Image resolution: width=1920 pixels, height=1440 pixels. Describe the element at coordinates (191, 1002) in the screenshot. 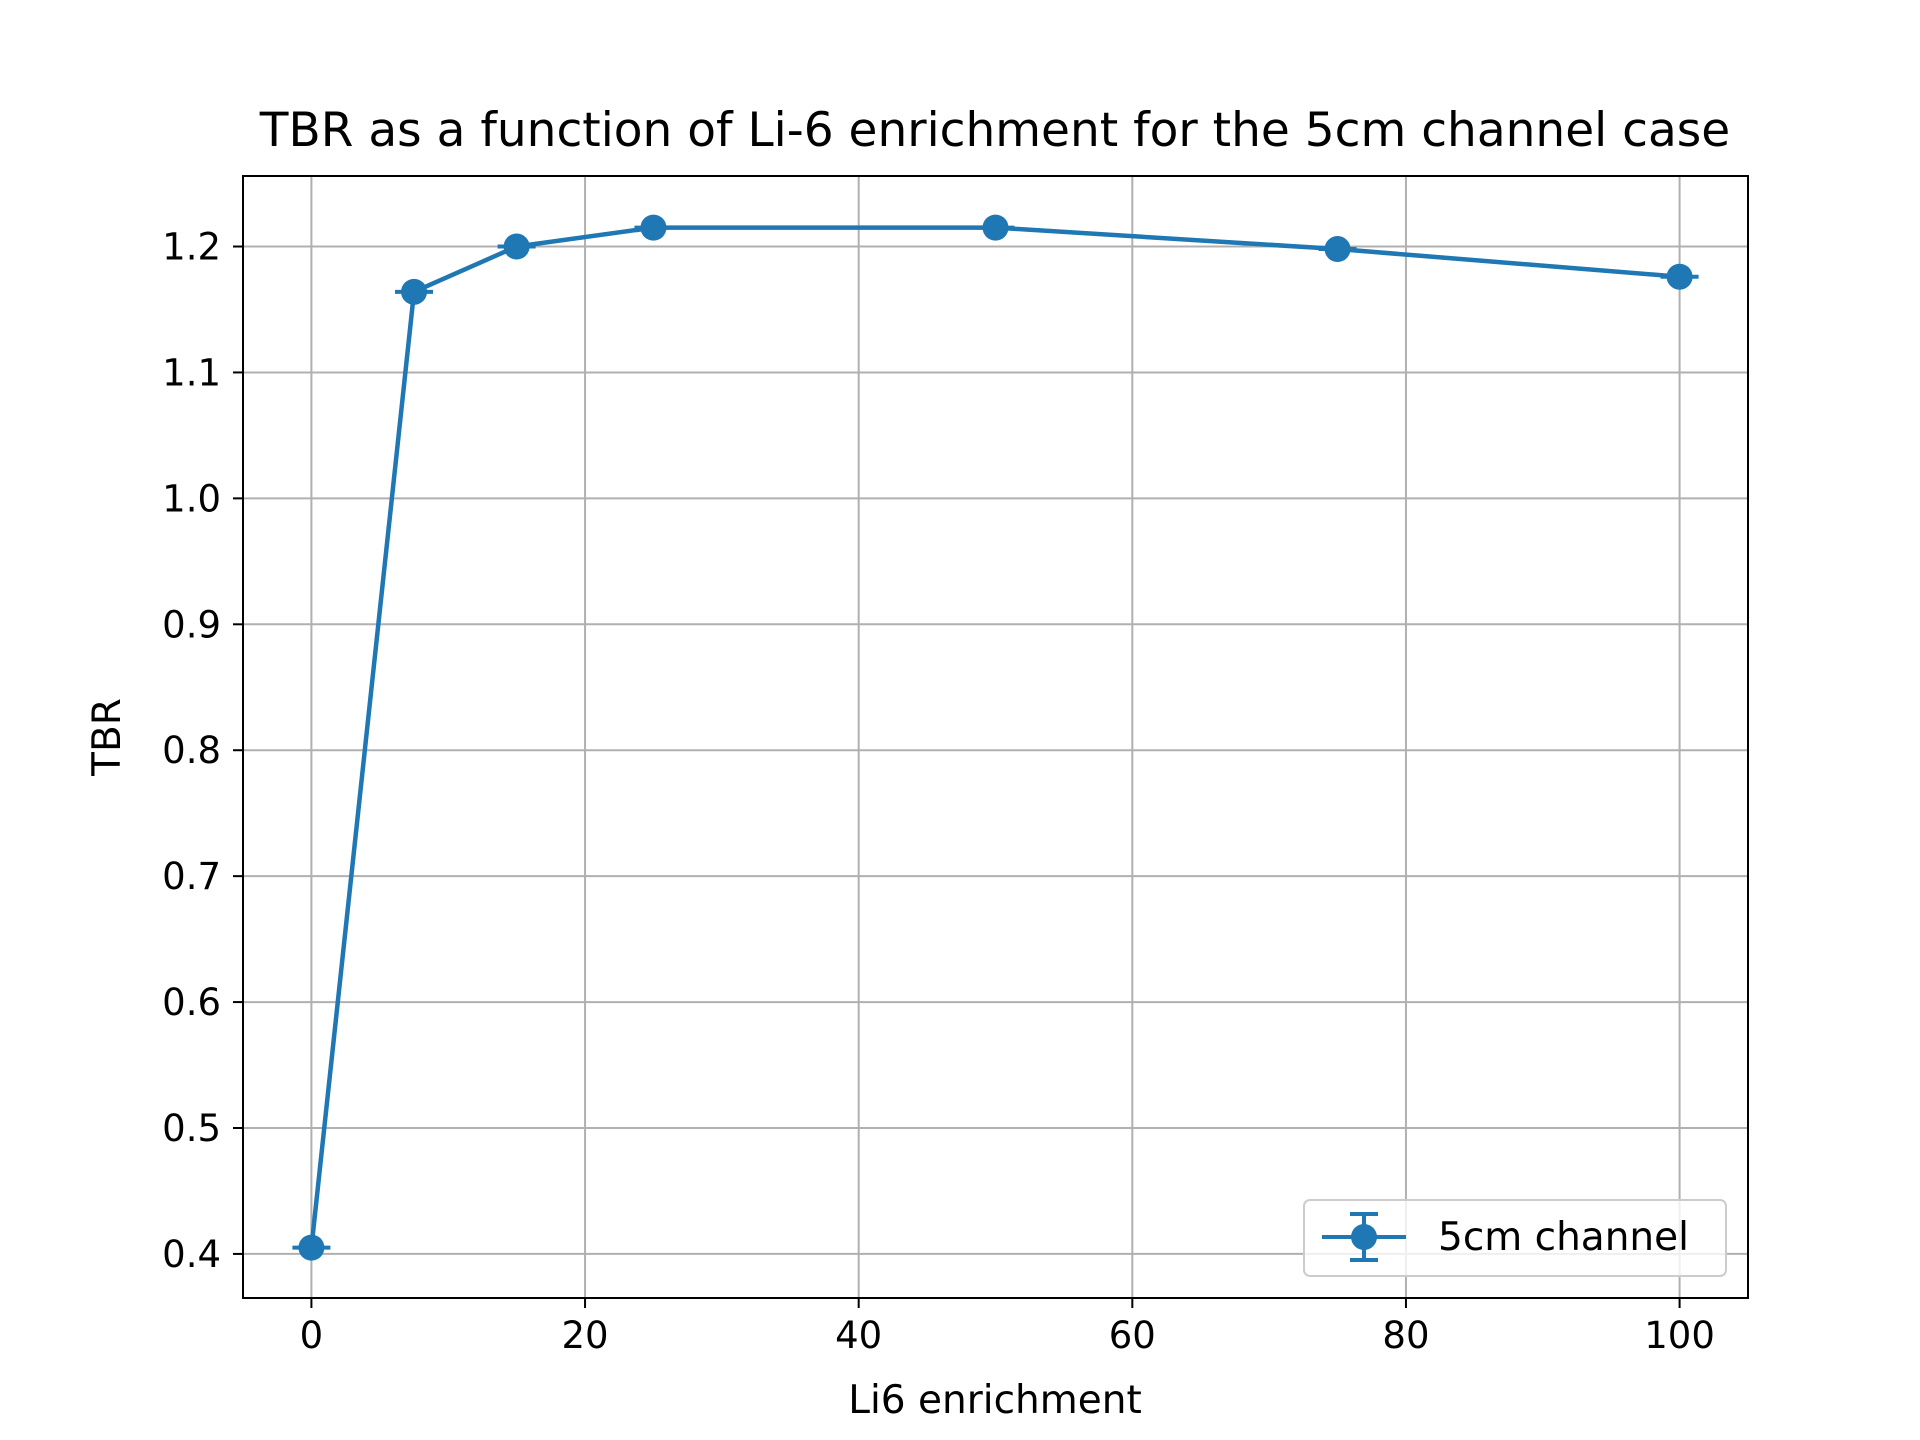

I see `y-tick-label: 0.6` at that location.